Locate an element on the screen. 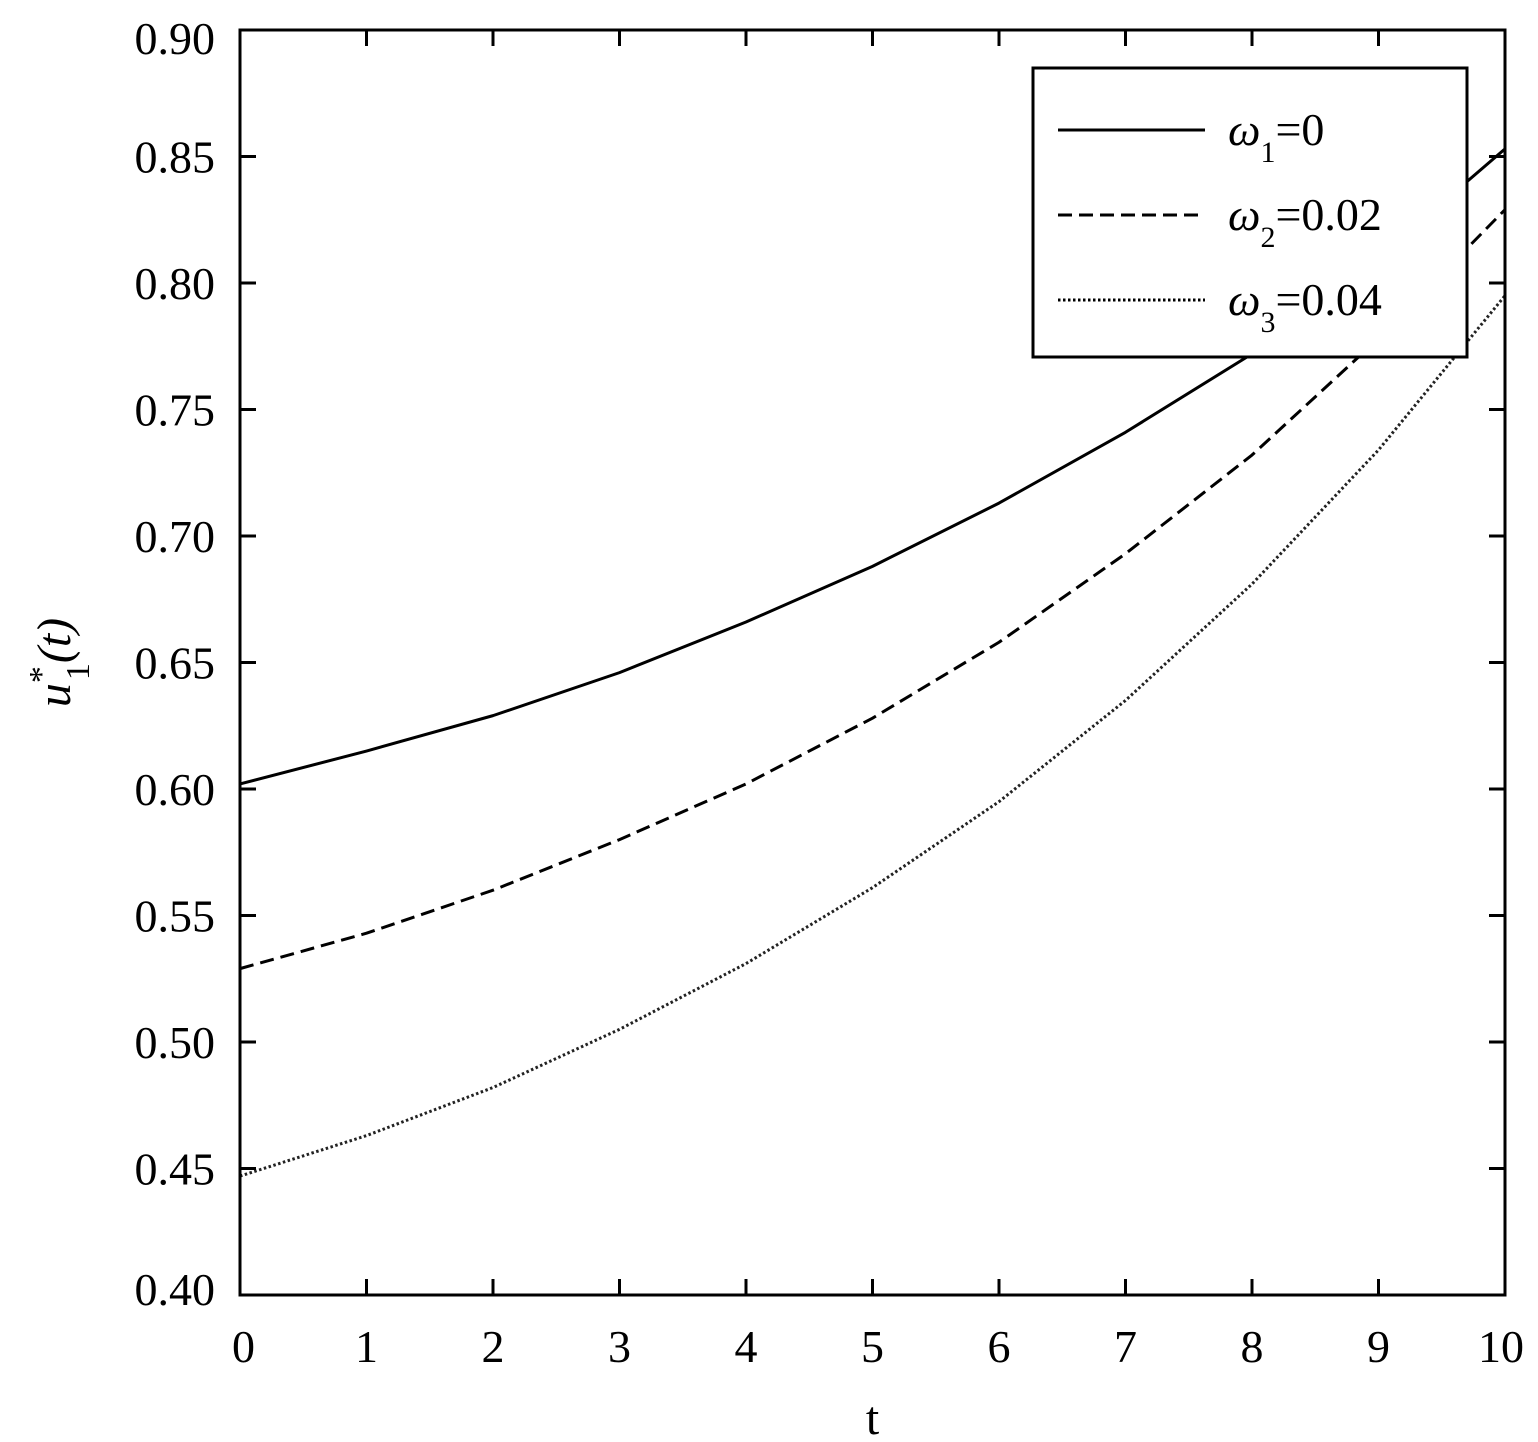 Image resolution: width=1538 pixels, height=1442 pixels. x-tick-label: 3 is located at coordinates (619, 1346).